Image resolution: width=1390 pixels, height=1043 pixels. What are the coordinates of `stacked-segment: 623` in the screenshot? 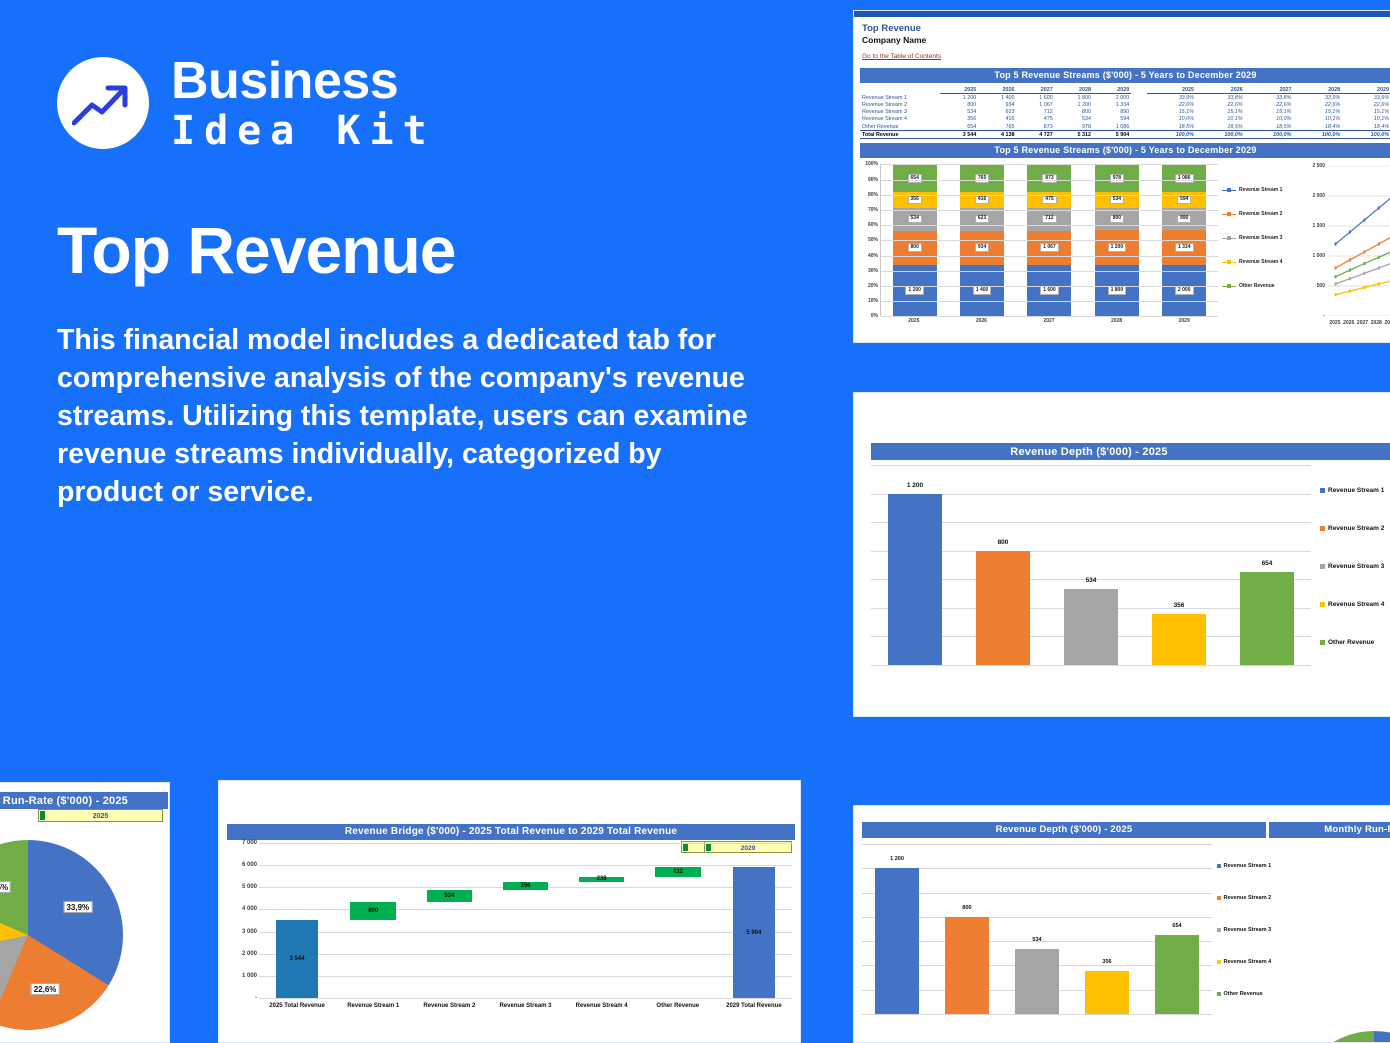 It's located at (982, 219).